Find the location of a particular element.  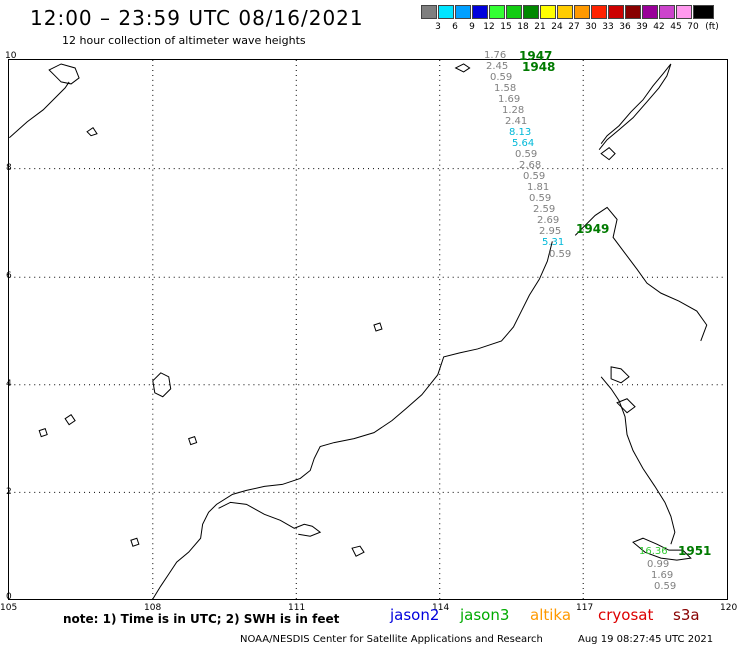

scale-label: 24 is located at coordinates (557, 27).